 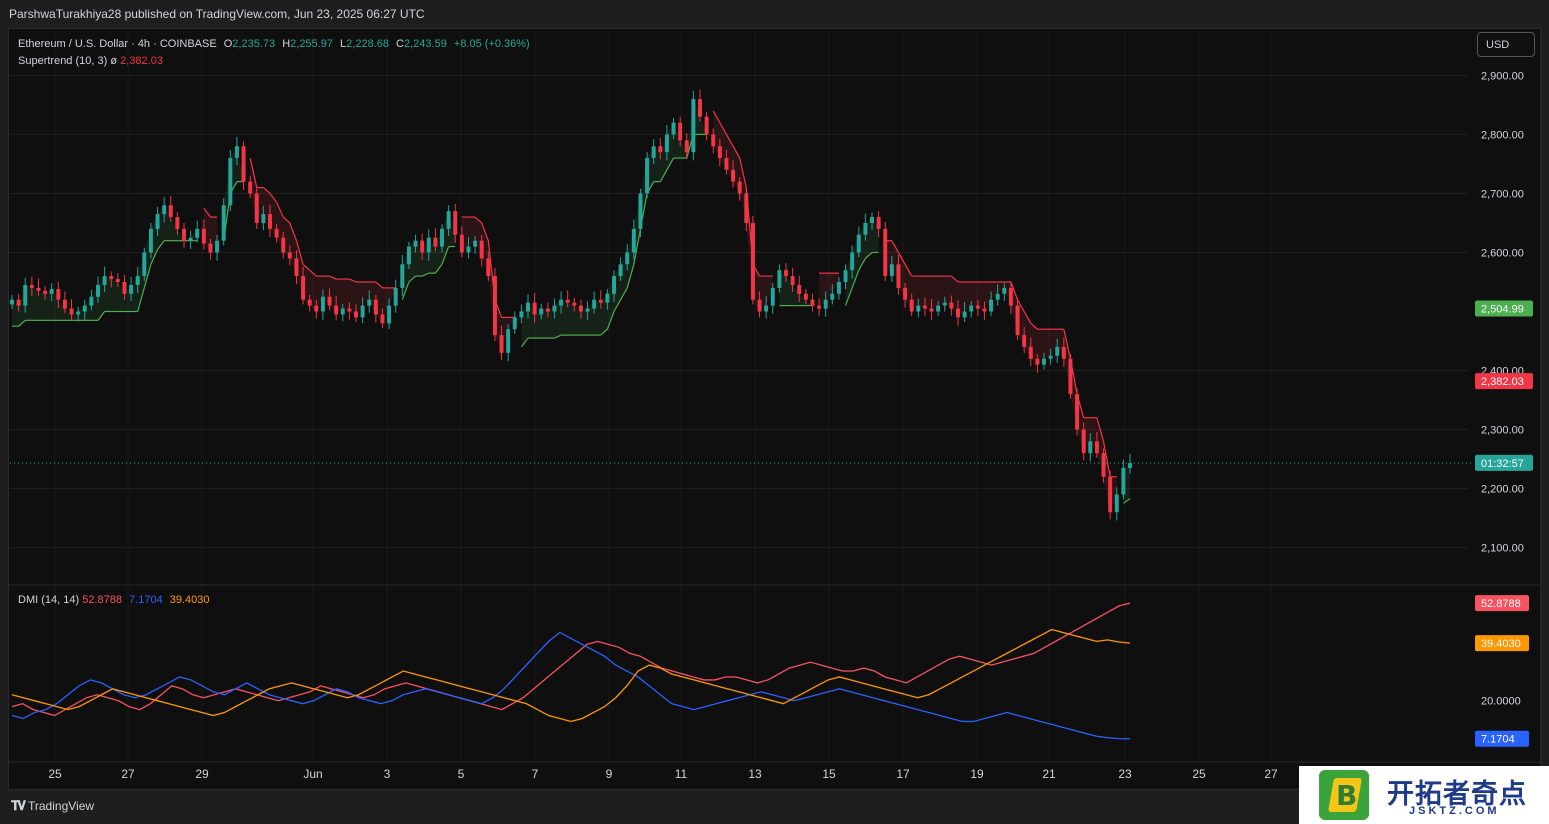 I want to click on minus-di-line, so click(x=571, y=685).